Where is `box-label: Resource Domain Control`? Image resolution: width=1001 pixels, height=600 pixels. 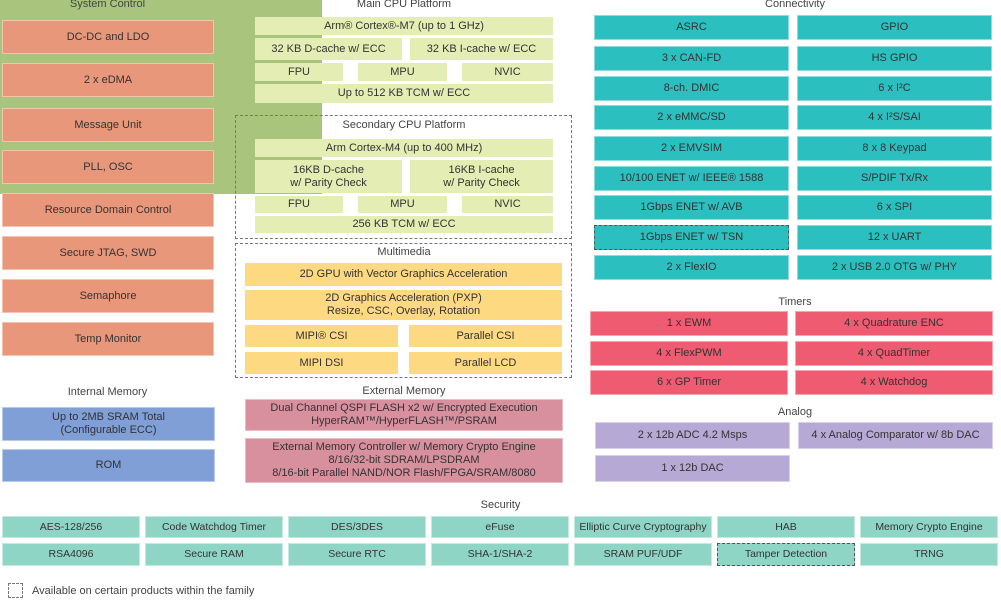 box-label: Resource Domain Control is located at coordinates (108, 209).